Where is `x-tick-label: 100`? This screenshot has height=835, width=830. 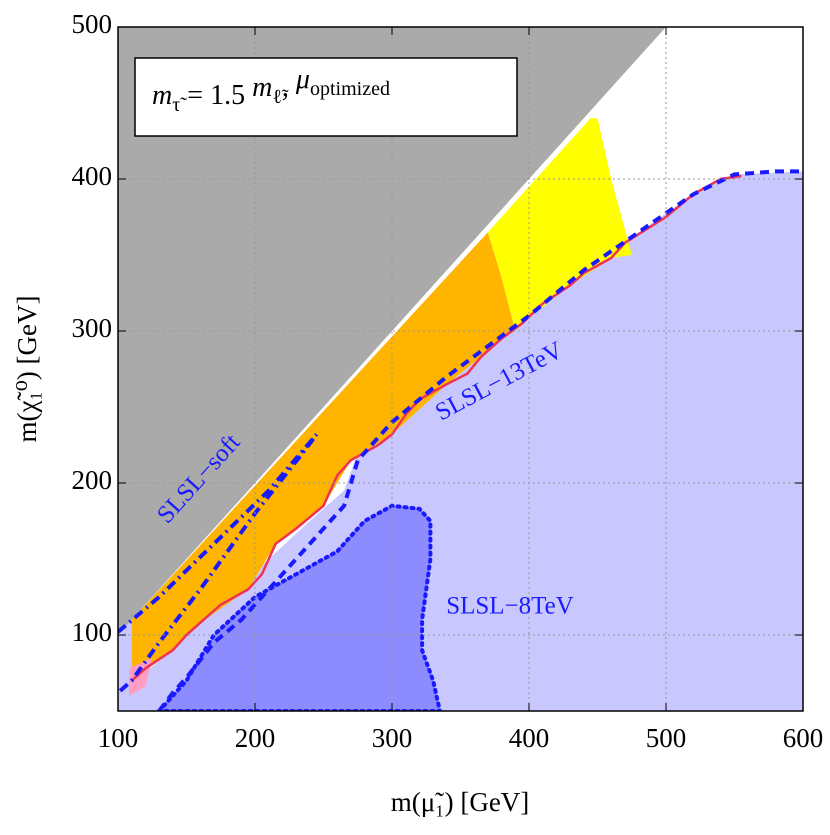 x-tick-label: 100 is located at coordinates (118, 738).